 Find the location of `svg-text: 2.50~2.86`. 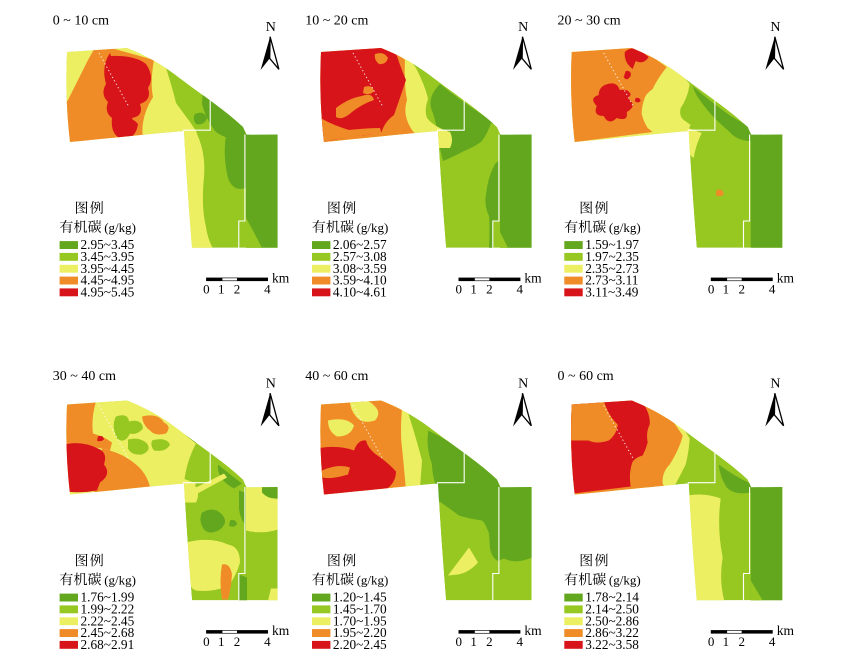

svg-text: 2.50~2.86 is located at coordinates (612, 620).